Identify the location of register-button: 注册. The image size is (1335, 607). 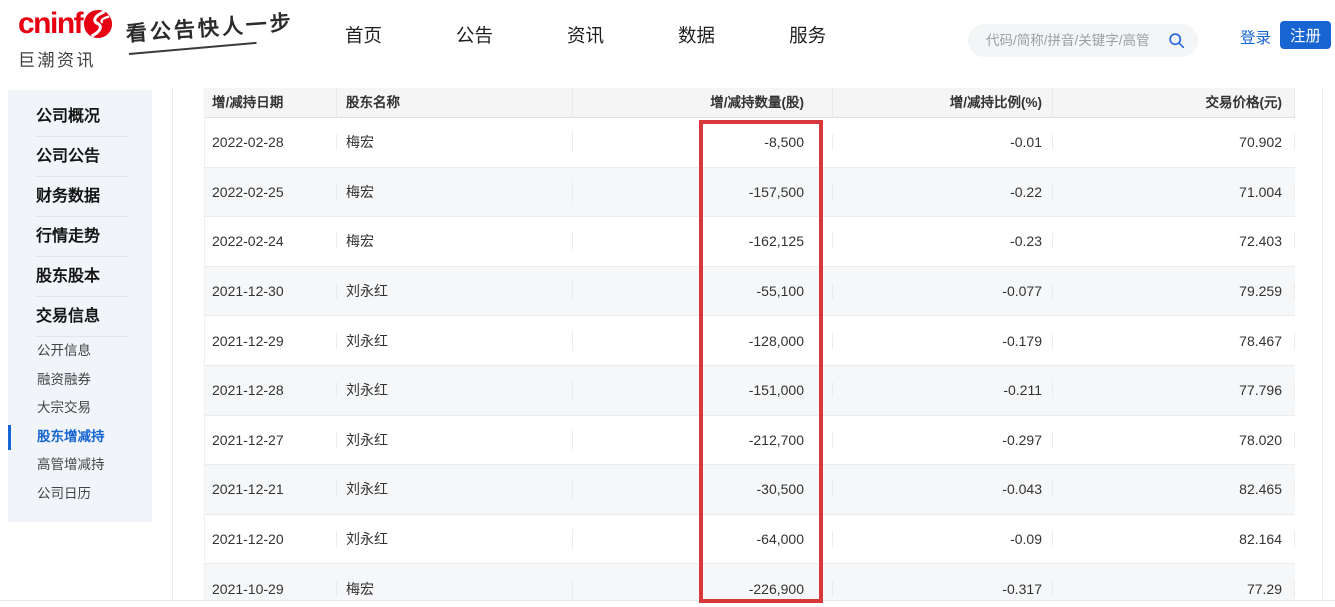
(1306, 35).